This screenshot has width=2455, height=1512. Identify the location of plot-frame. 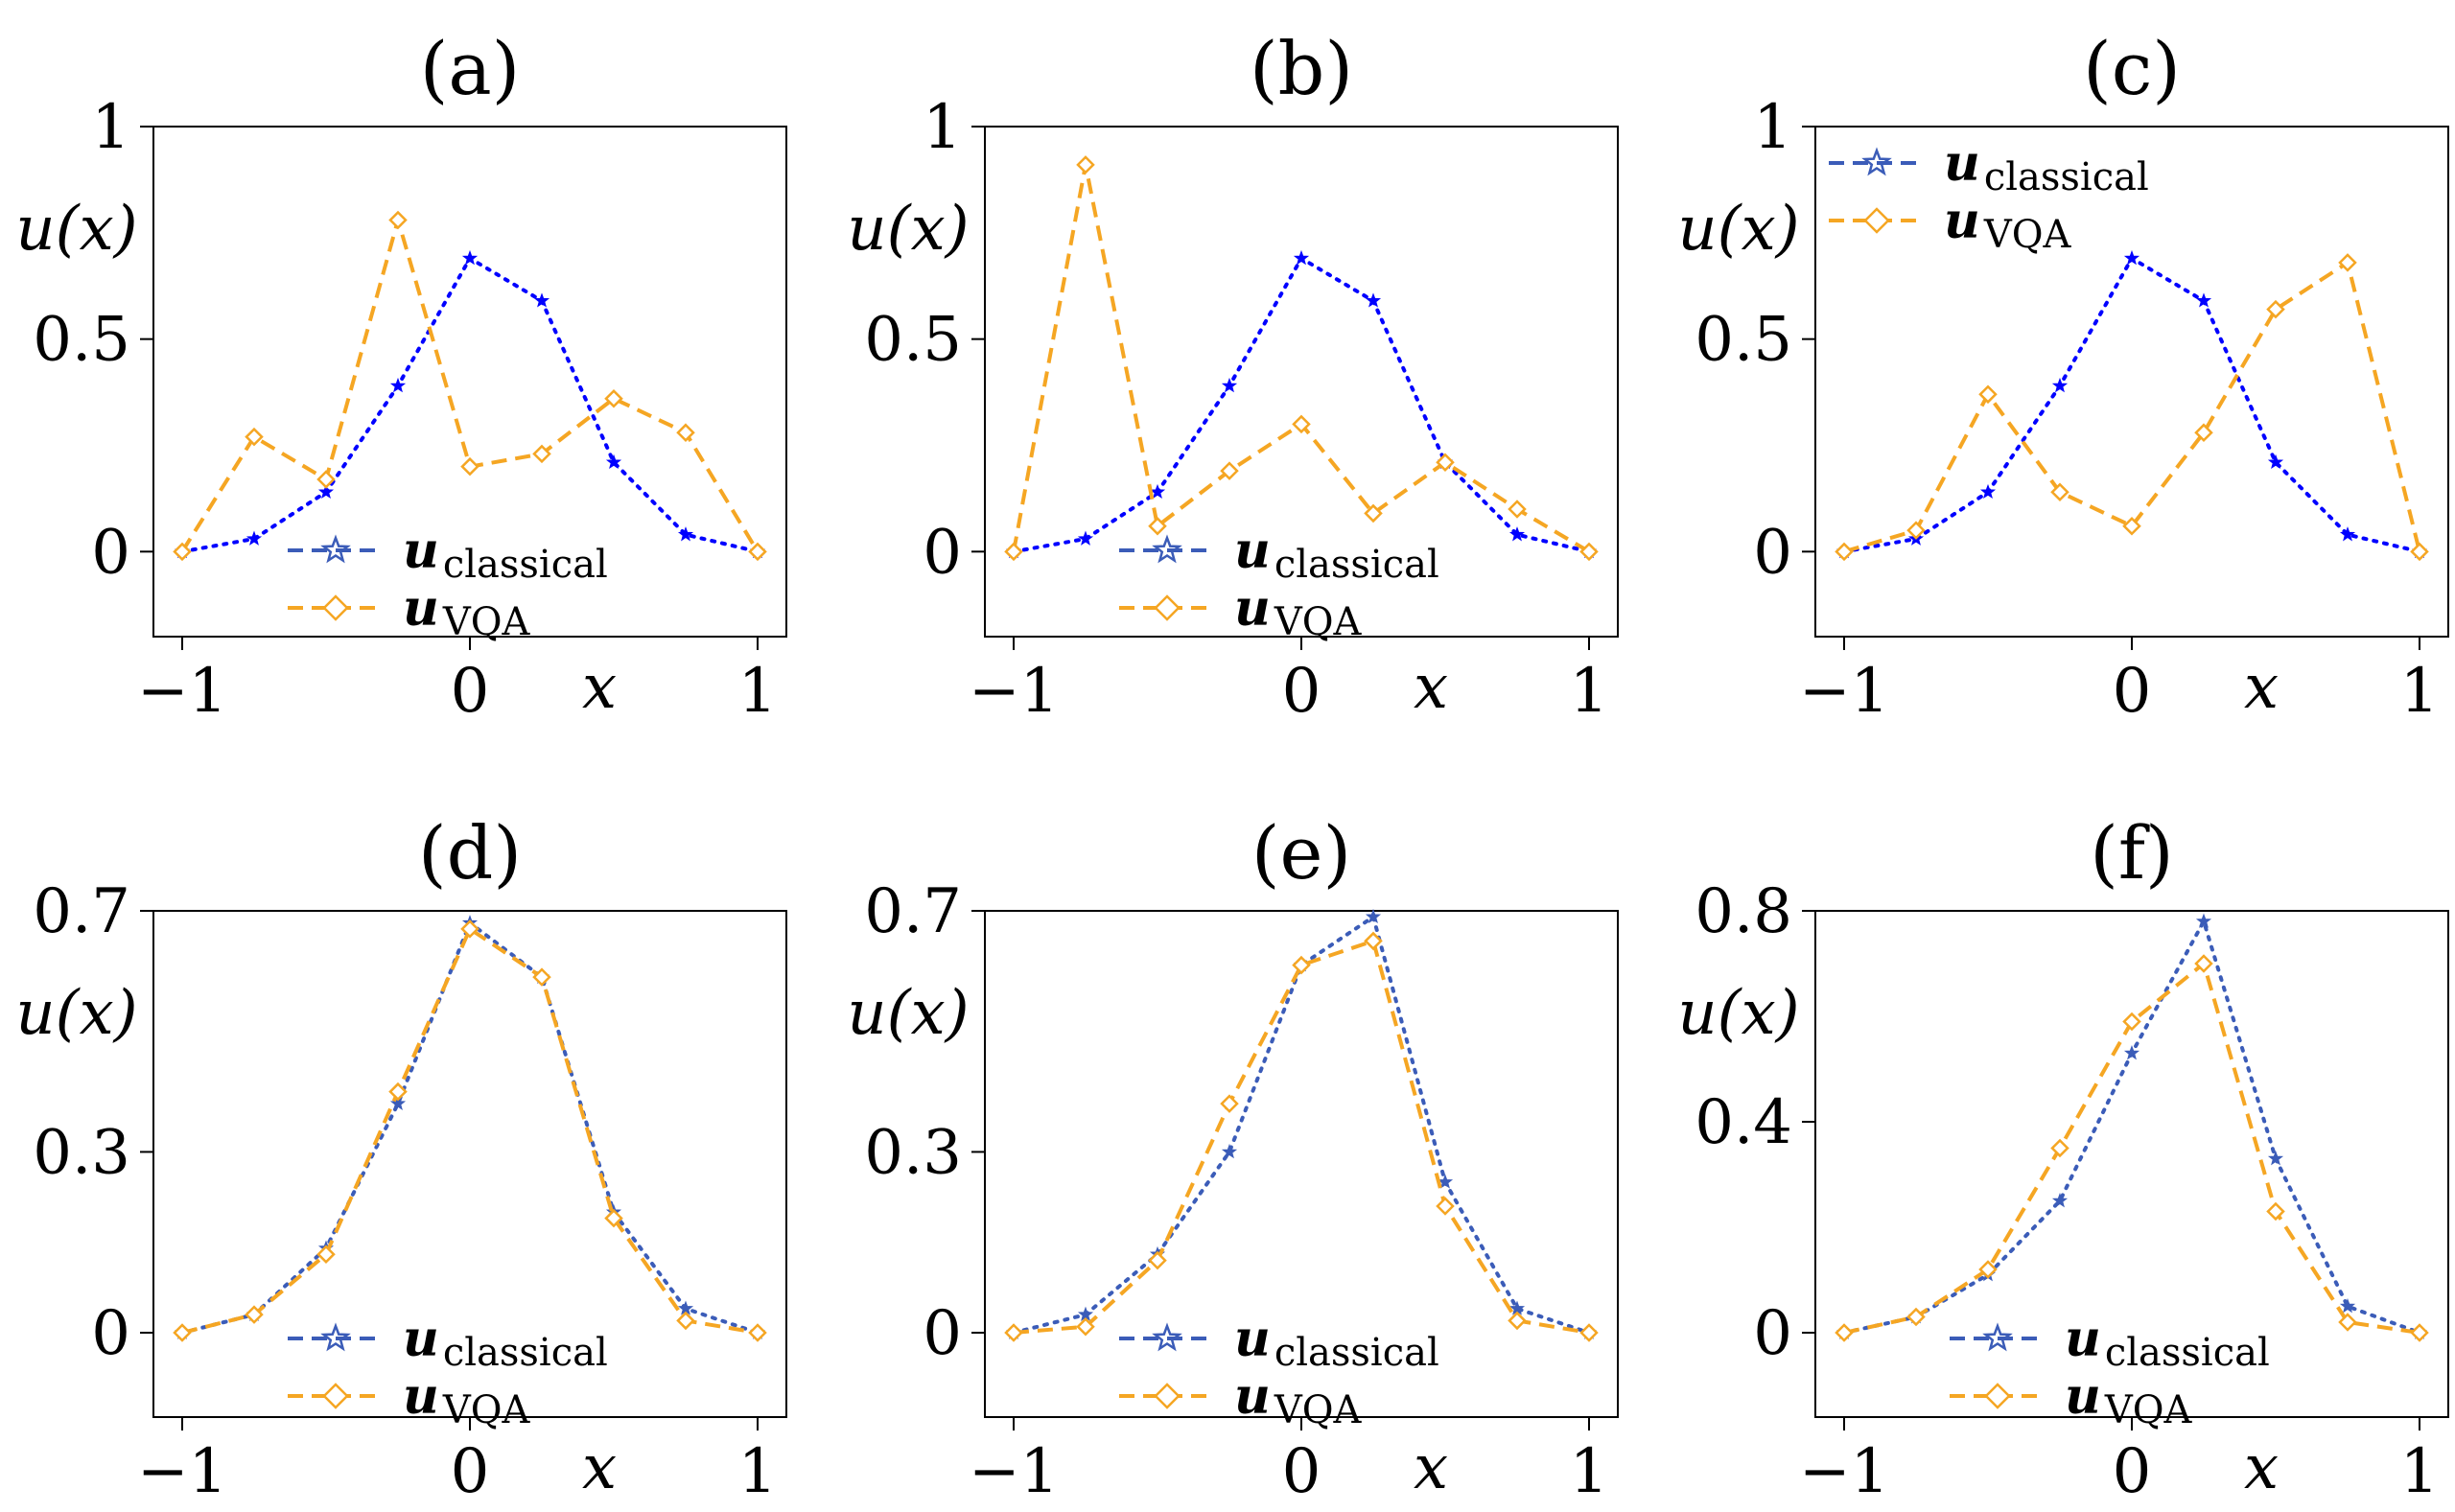
(2131, 382).